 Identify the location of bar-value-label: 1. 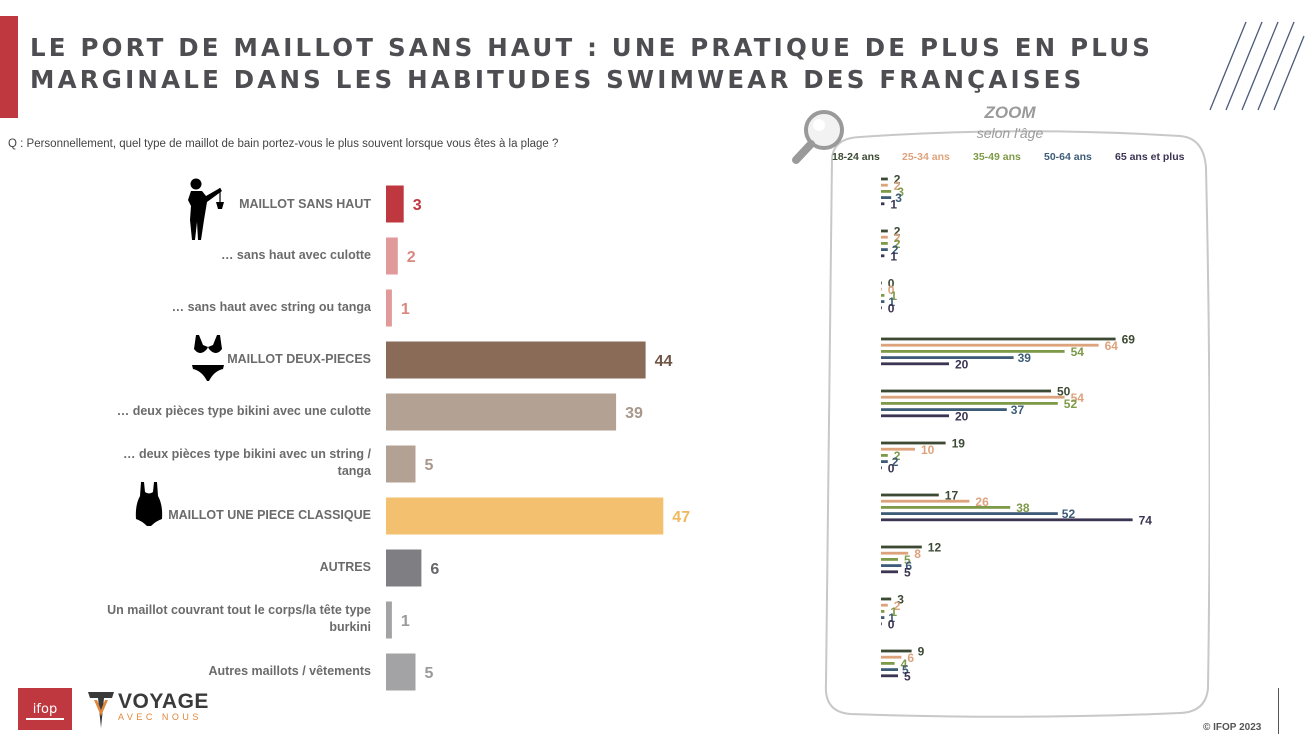
(405, 621).